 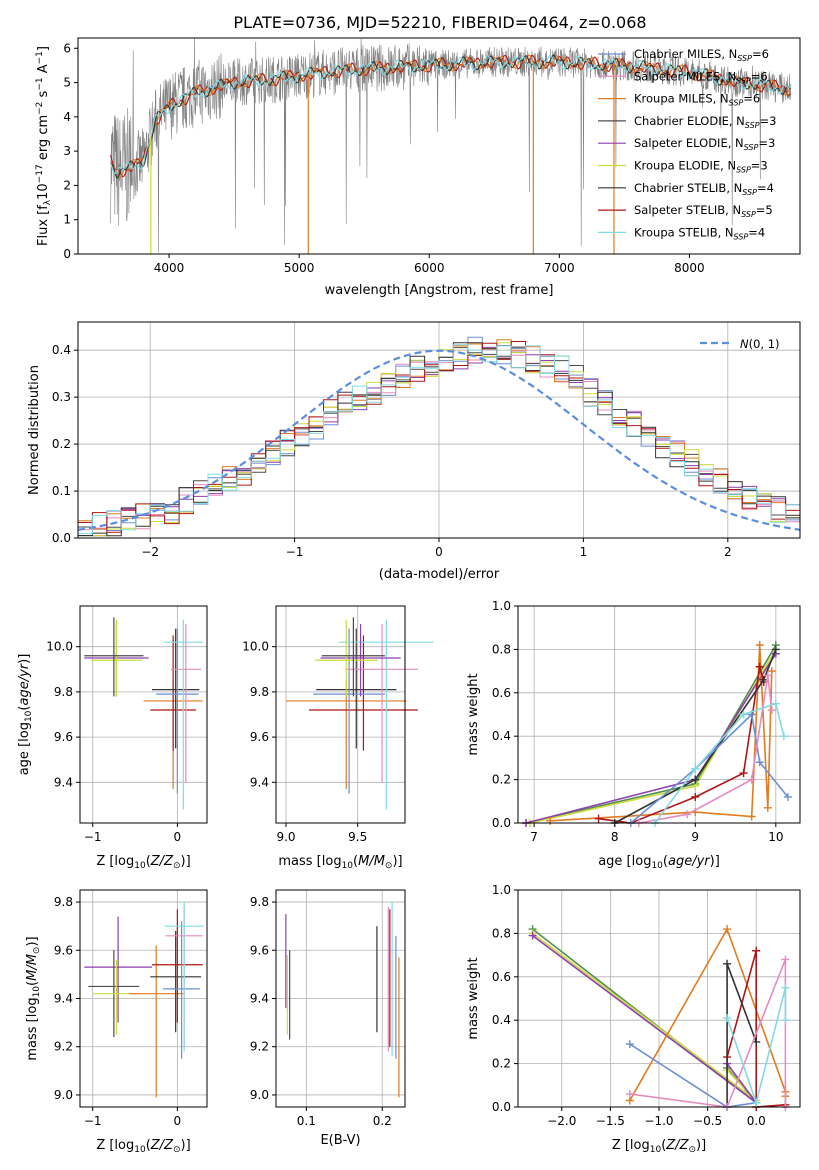 What do you see at coordinates (67, 185) in the screenshot?
I see `y-tick-label: 2` at bounding box center [67, 185].